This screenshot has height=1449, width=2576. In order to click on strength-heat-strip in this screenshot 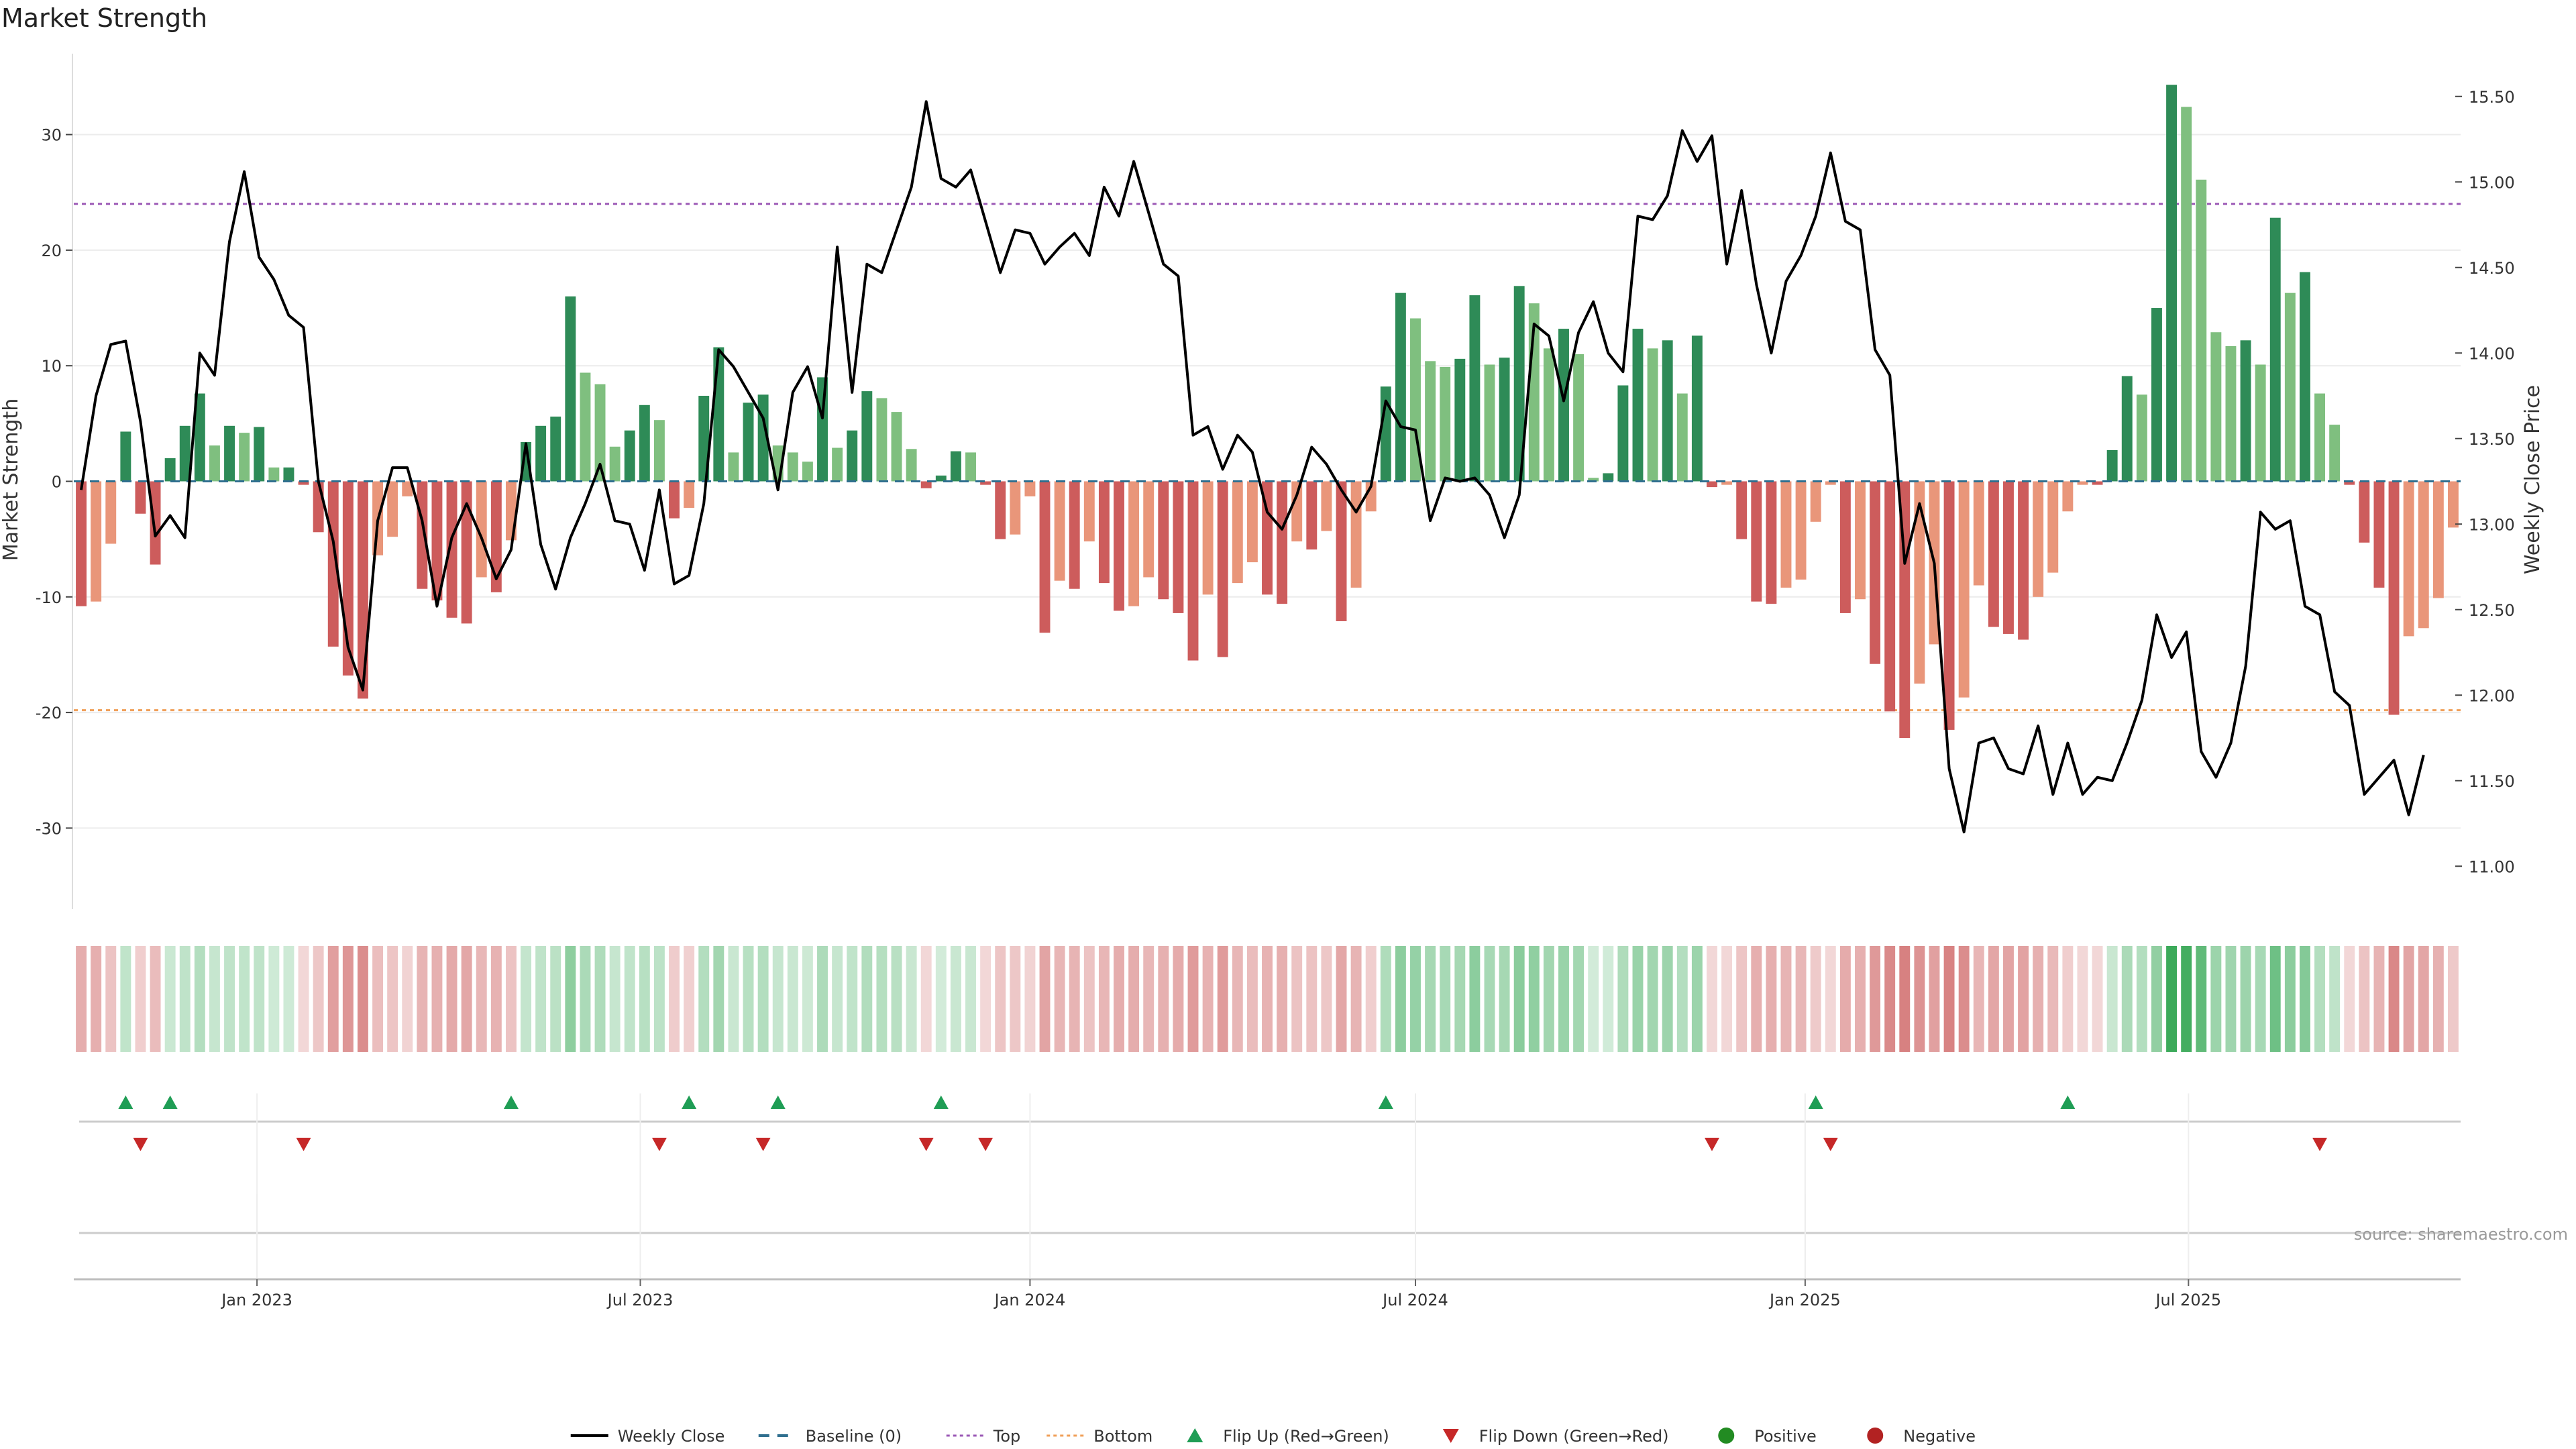, I will do `click(1267, 999)`.